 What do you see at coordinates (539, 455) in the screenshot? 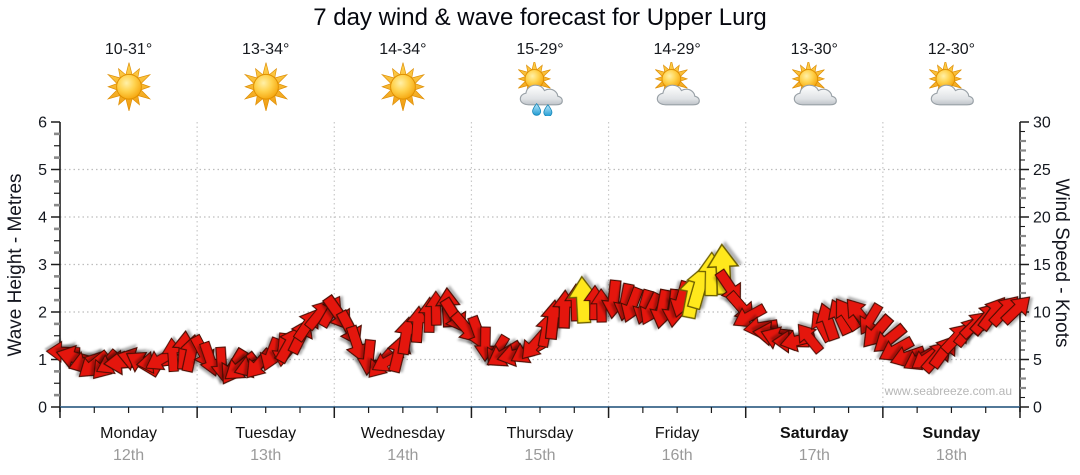
I see `day-date-label: 15th` at bounding box center [539, 455].